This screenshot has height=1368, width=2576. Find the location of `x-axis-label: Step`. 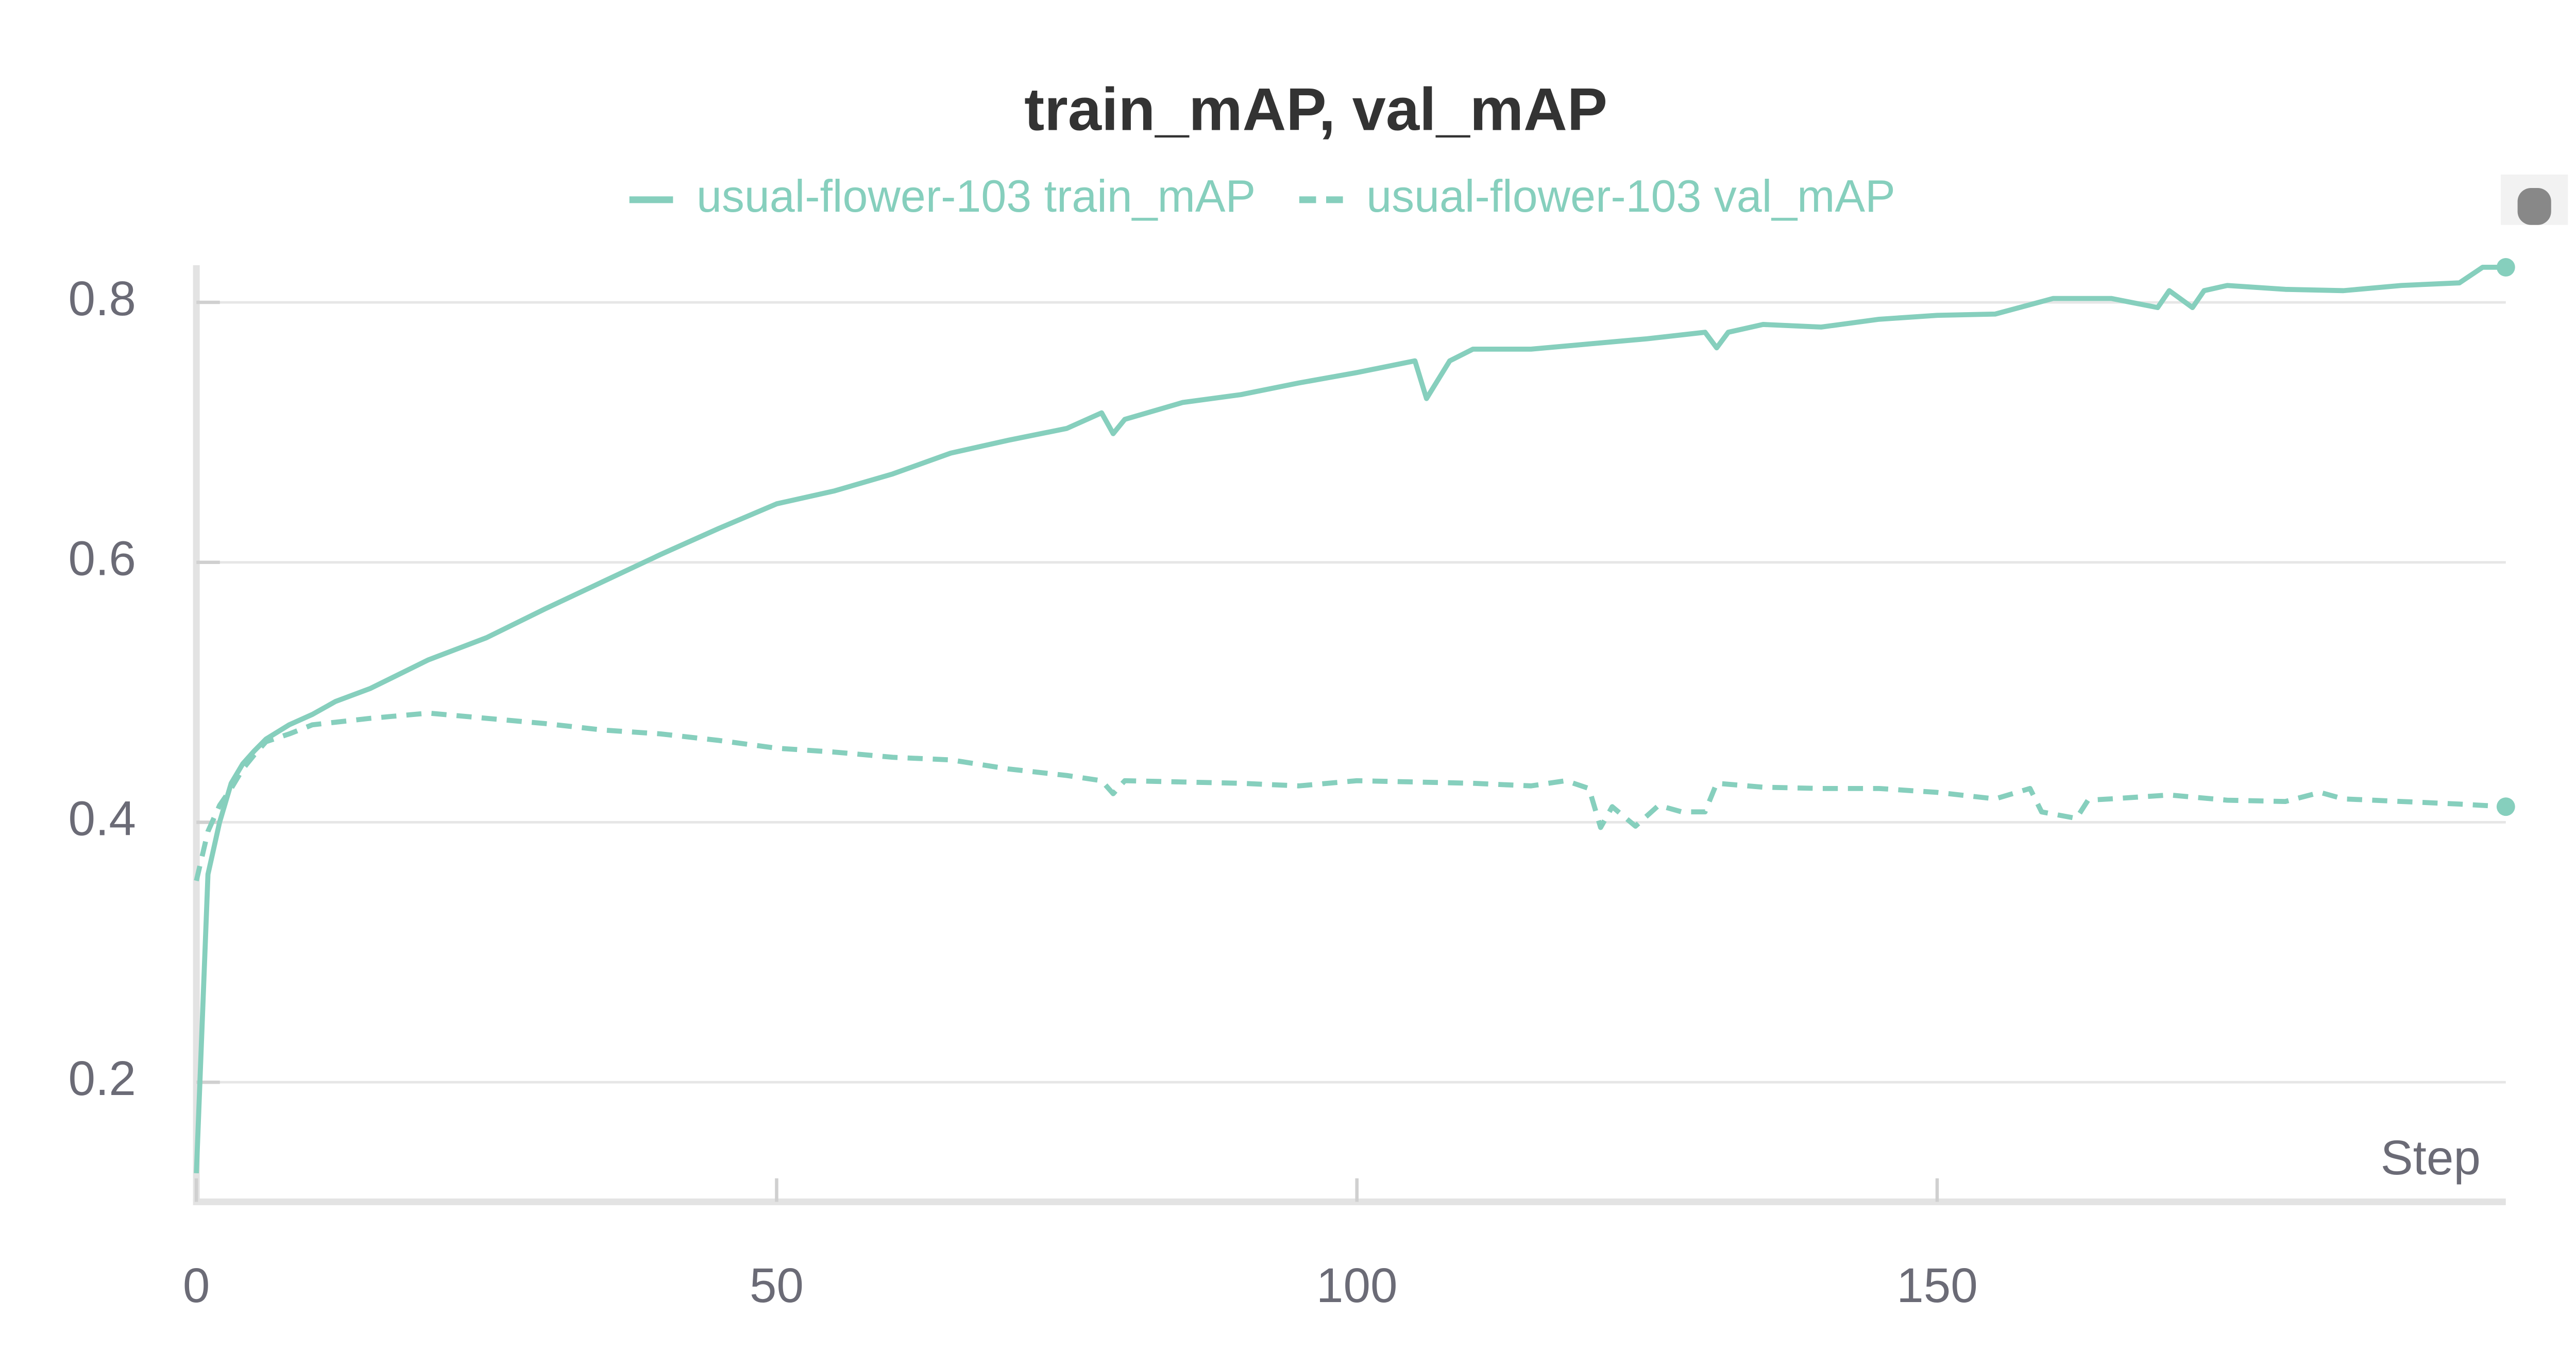

x-axis-label: Step is located at coordinates (2431, 1158).